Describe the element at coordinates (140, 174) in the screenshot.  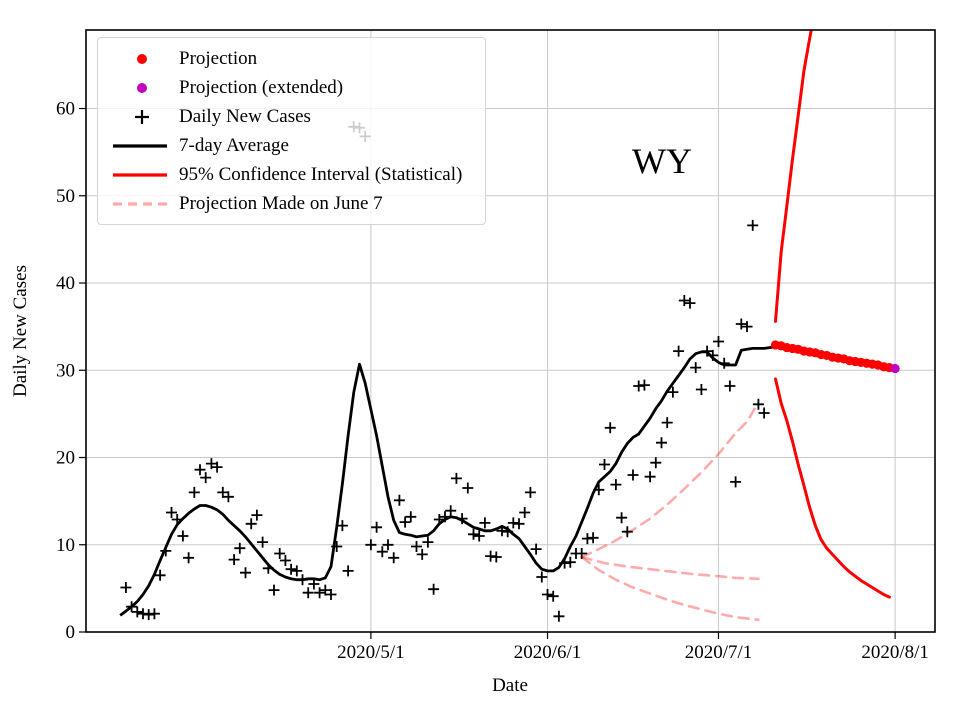
I see `red-line-swatch-icon` at that location.